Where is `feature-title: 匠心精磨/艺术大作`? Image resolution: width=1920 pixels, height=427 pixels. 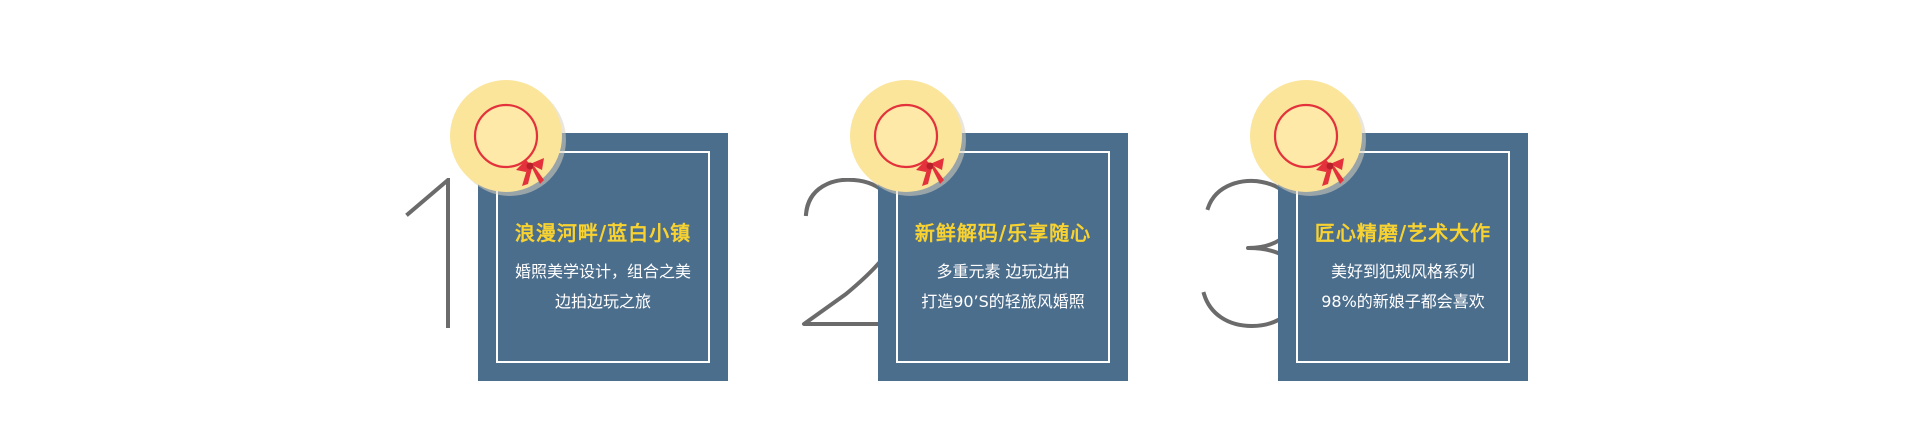 feature-title: 匠心精磨/艺术大作 is located at coordinates (1403, 233).